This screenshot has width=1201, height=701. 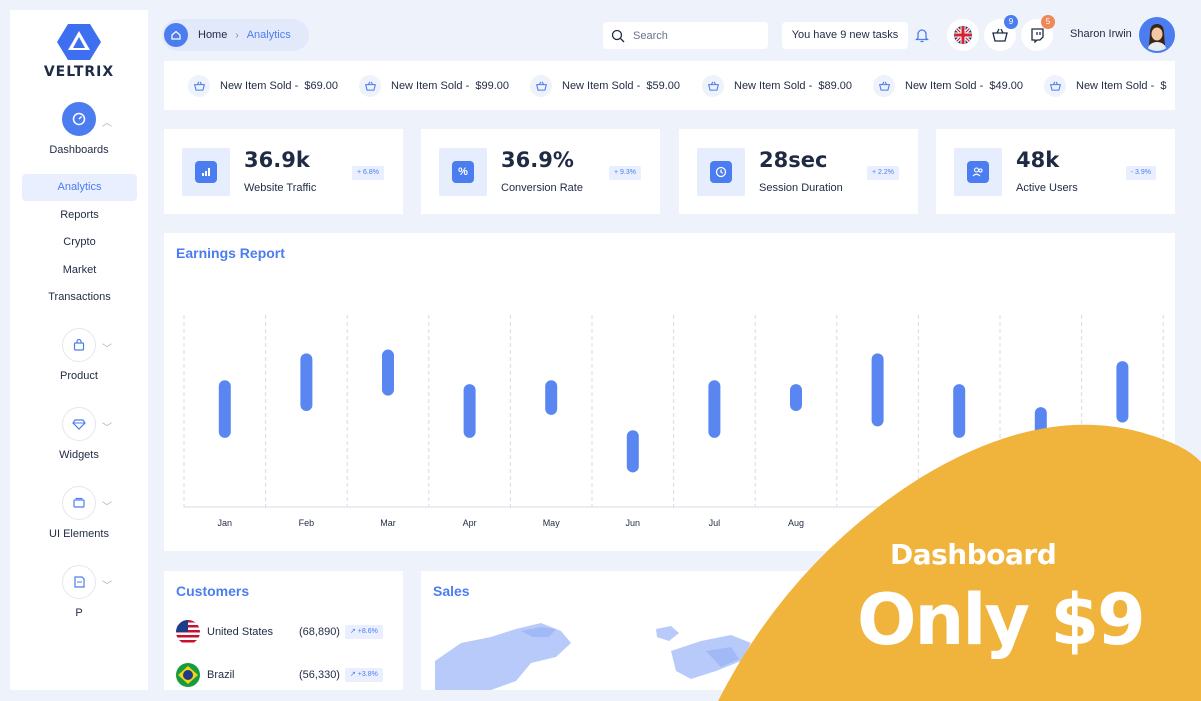 I want to click on stat-value: 36.9k, so click(x=277, y=160).